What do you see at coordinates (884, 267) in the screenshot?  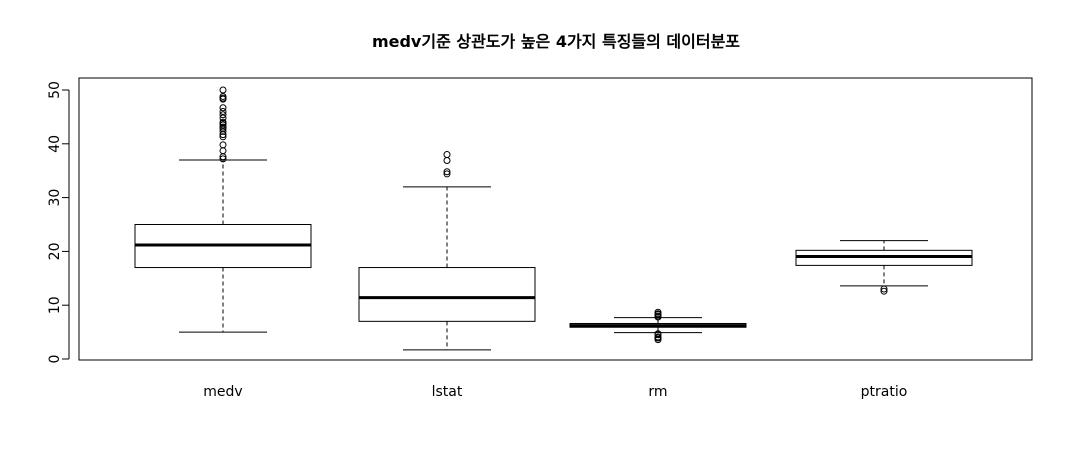 I see `box-ptratio` at bounding box center [884, 267].